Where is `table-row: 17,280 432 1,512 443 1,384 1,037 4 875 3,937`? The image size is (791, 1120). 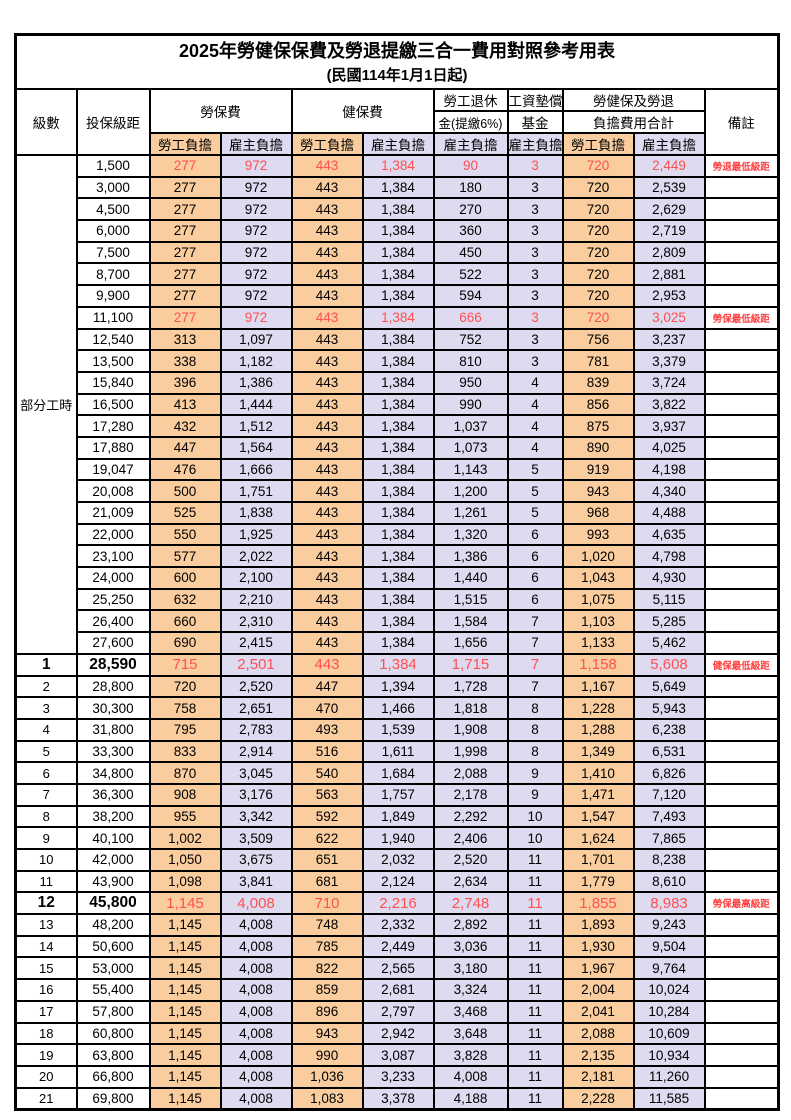
table-row: 17,280 432 1,512 443 1,384 1,037 4 875 3,937 is located at coordinates (398, 426).